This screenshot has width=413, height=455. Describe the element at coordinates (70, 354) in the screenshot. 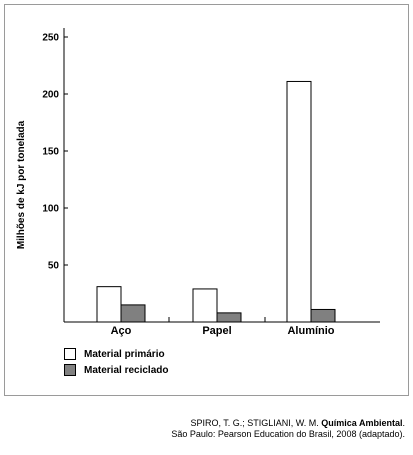

I see `legend-swatch-primary` at that location.